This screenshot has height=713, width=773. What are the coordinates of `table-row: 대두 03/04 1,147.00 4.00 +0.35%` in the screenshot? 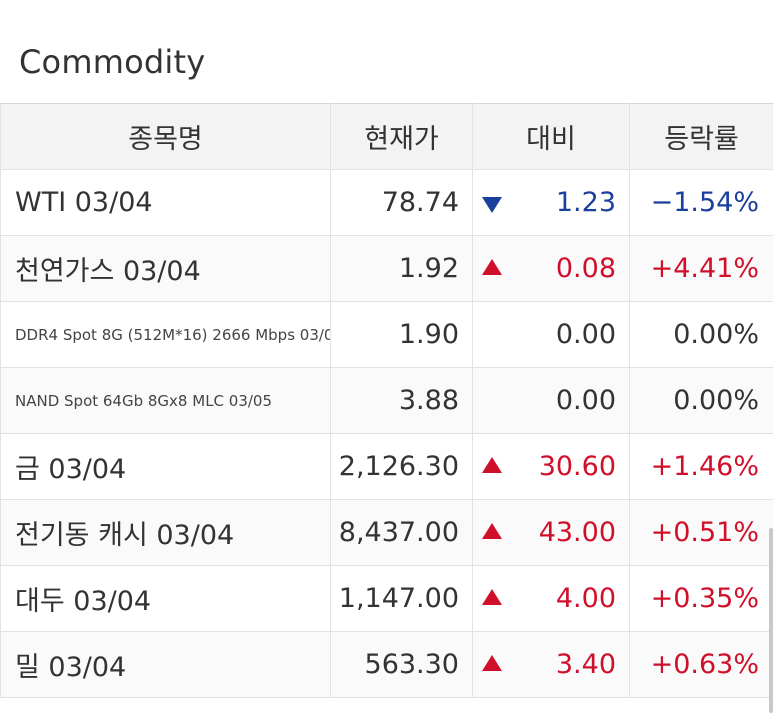 It's located at (386, 598).